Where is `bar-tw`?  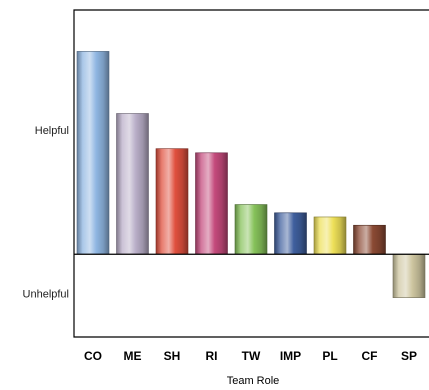 bar-tw is located at coordinates (251, 229).